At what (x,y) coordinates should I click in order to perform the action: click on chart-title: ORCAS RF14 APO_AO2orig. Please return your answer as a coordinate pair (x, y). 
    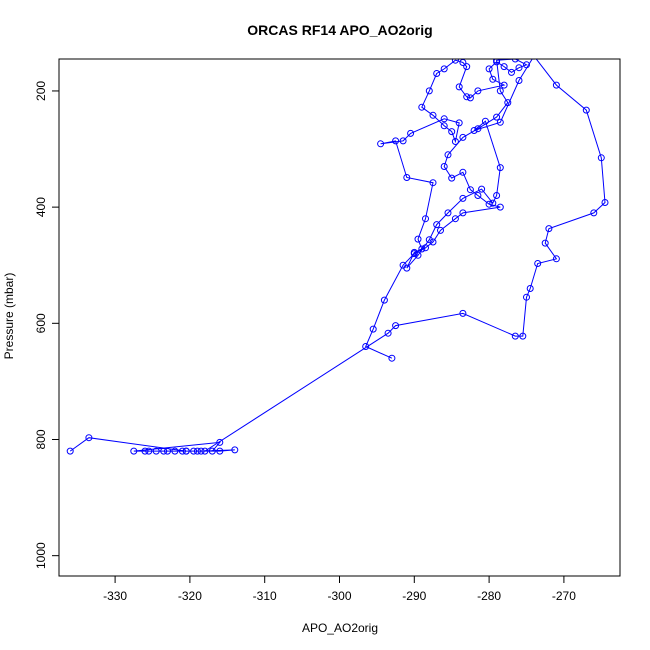
    Looking at the image, I should click on (339, 30).